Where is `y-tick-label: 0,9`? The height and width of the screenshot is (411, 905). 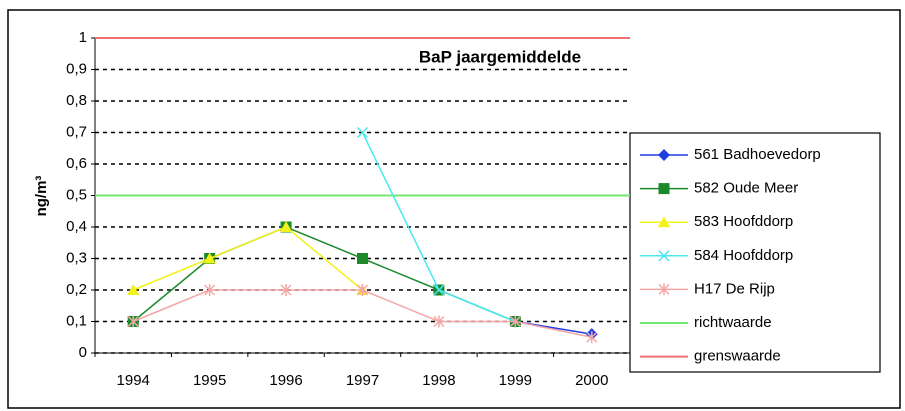 y-tick-label: 0,9 is located at coordinates (76, 68).